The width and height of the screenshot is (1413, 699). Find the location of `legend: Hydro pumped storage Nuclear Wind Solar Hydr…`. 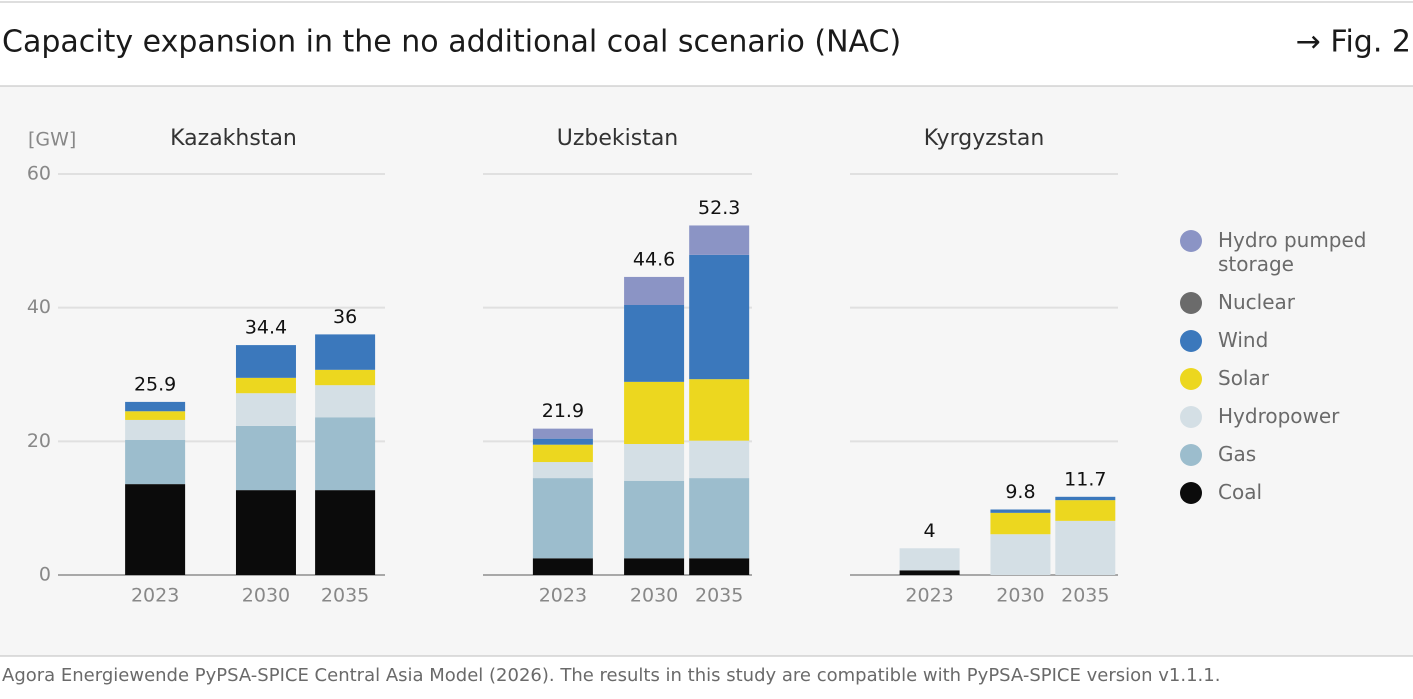

legend: Hydro pumped storage Nuclear Wind Solar Hydr… is located at coordinates (1290, 373).